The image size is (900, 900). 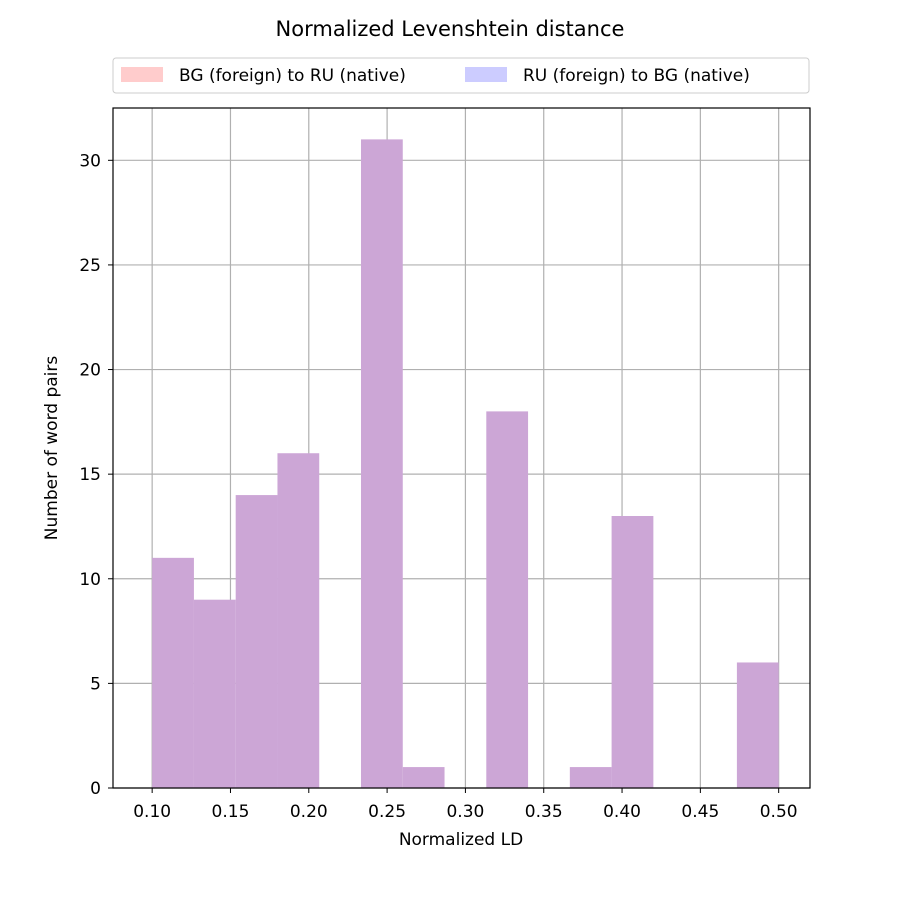 I want to click on x-axis-ticks: 0.10 0.15 0.20 0.25 0.30 0.35 0.40 0.45 0.50, so click(x=465, y=805).